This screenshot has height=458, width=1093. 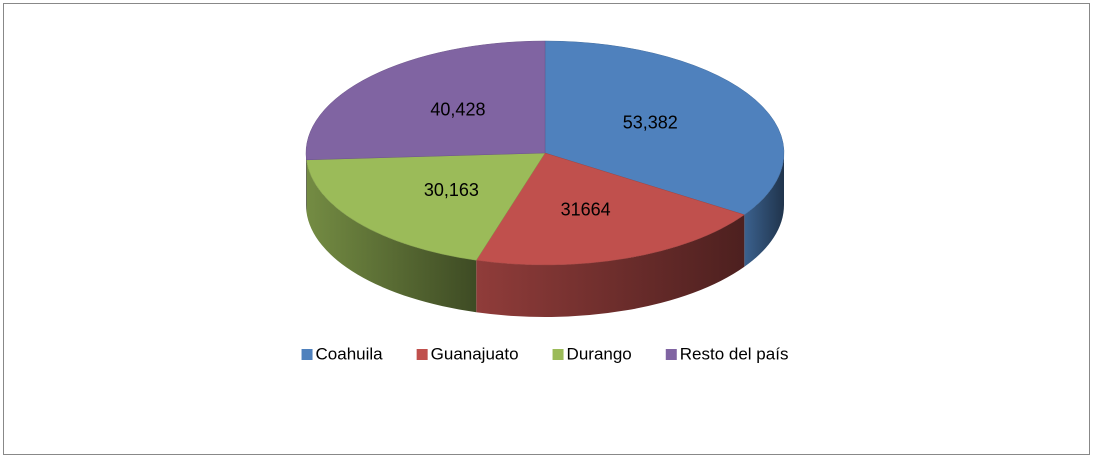 What do you see at coordinates (586, 210) in the screenshot?
I see `data-label: 31664` at bounding box center [586, 210].